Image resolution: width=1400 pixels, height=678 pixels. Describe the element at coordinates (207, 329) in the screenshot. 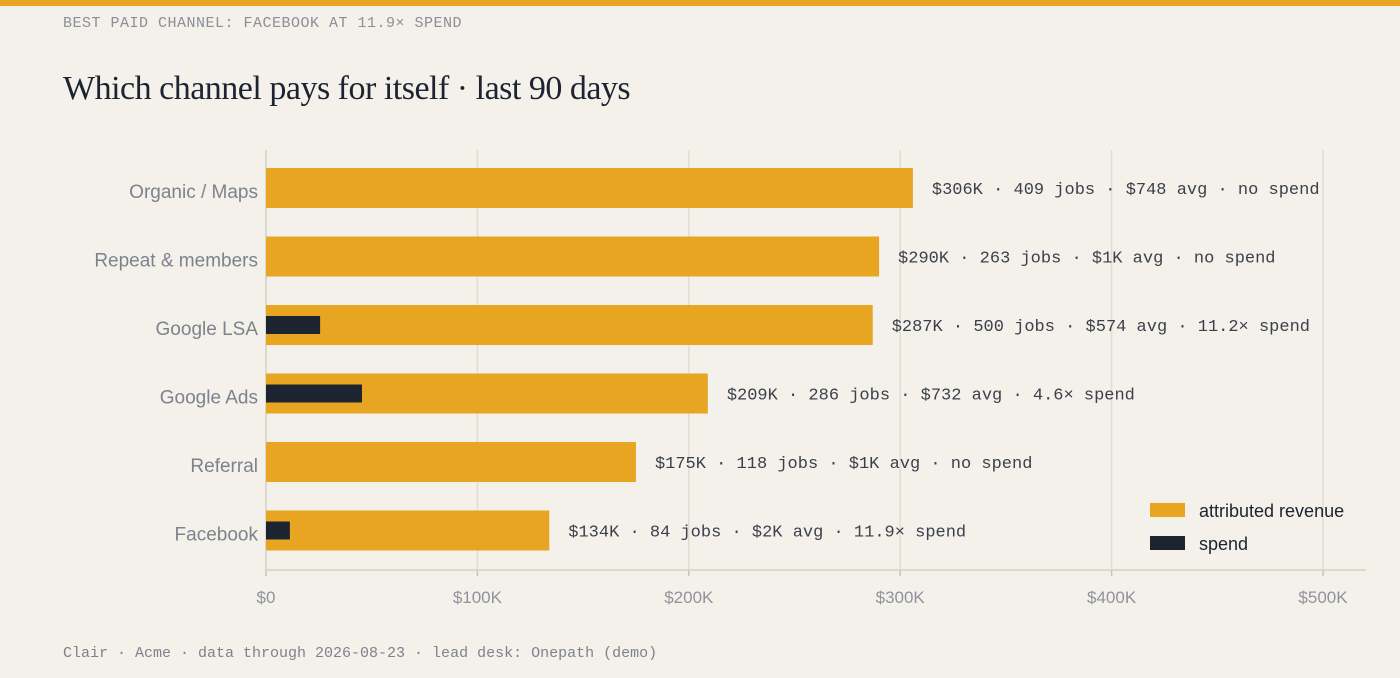

I see `category-label: Google LSA` at that location.